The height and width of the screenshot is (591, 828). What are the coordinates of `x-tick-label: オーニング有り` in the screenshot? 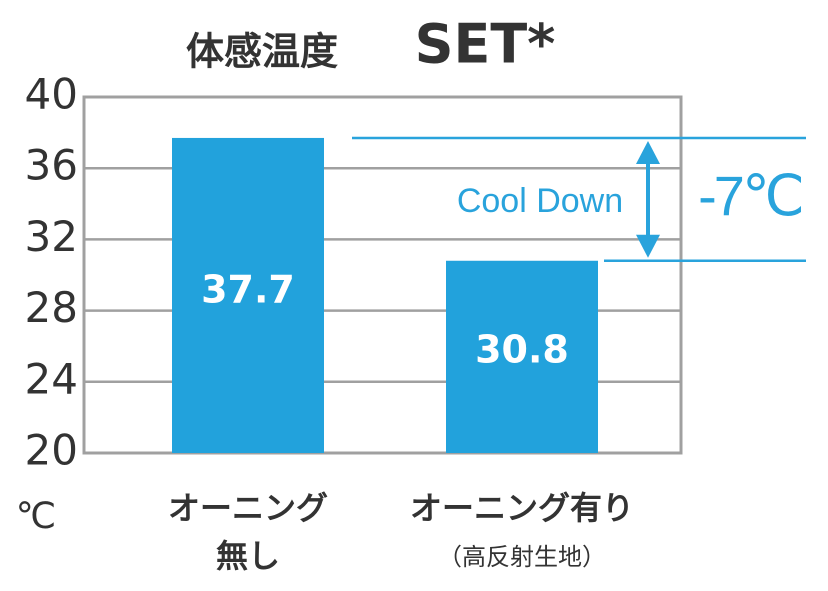 It's located at (522, 508).